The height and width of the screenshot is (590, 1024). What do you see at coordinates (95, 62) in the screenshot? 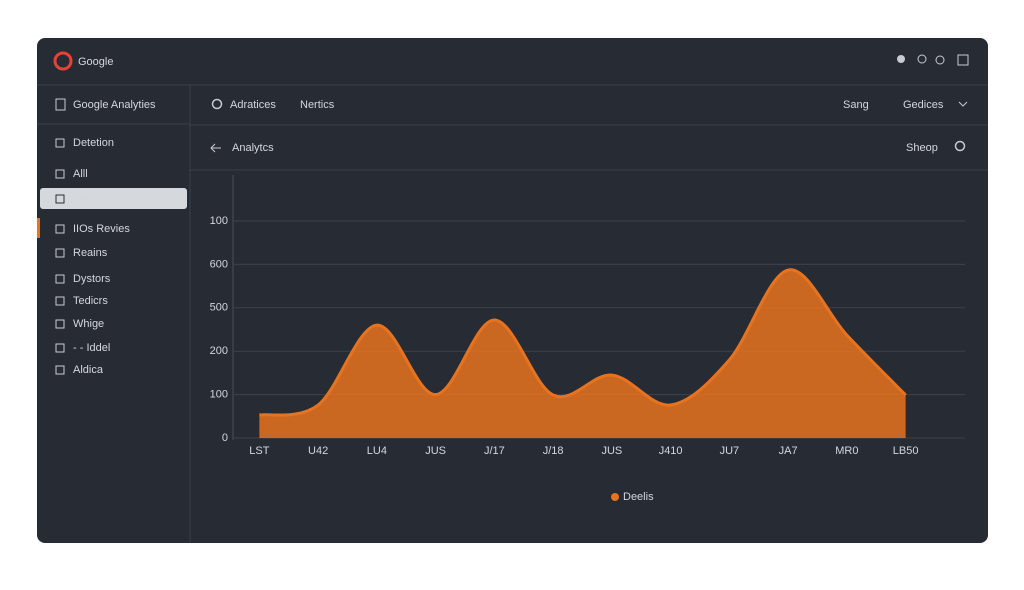
I see `logo: Google` at bounding box center [95, 62].